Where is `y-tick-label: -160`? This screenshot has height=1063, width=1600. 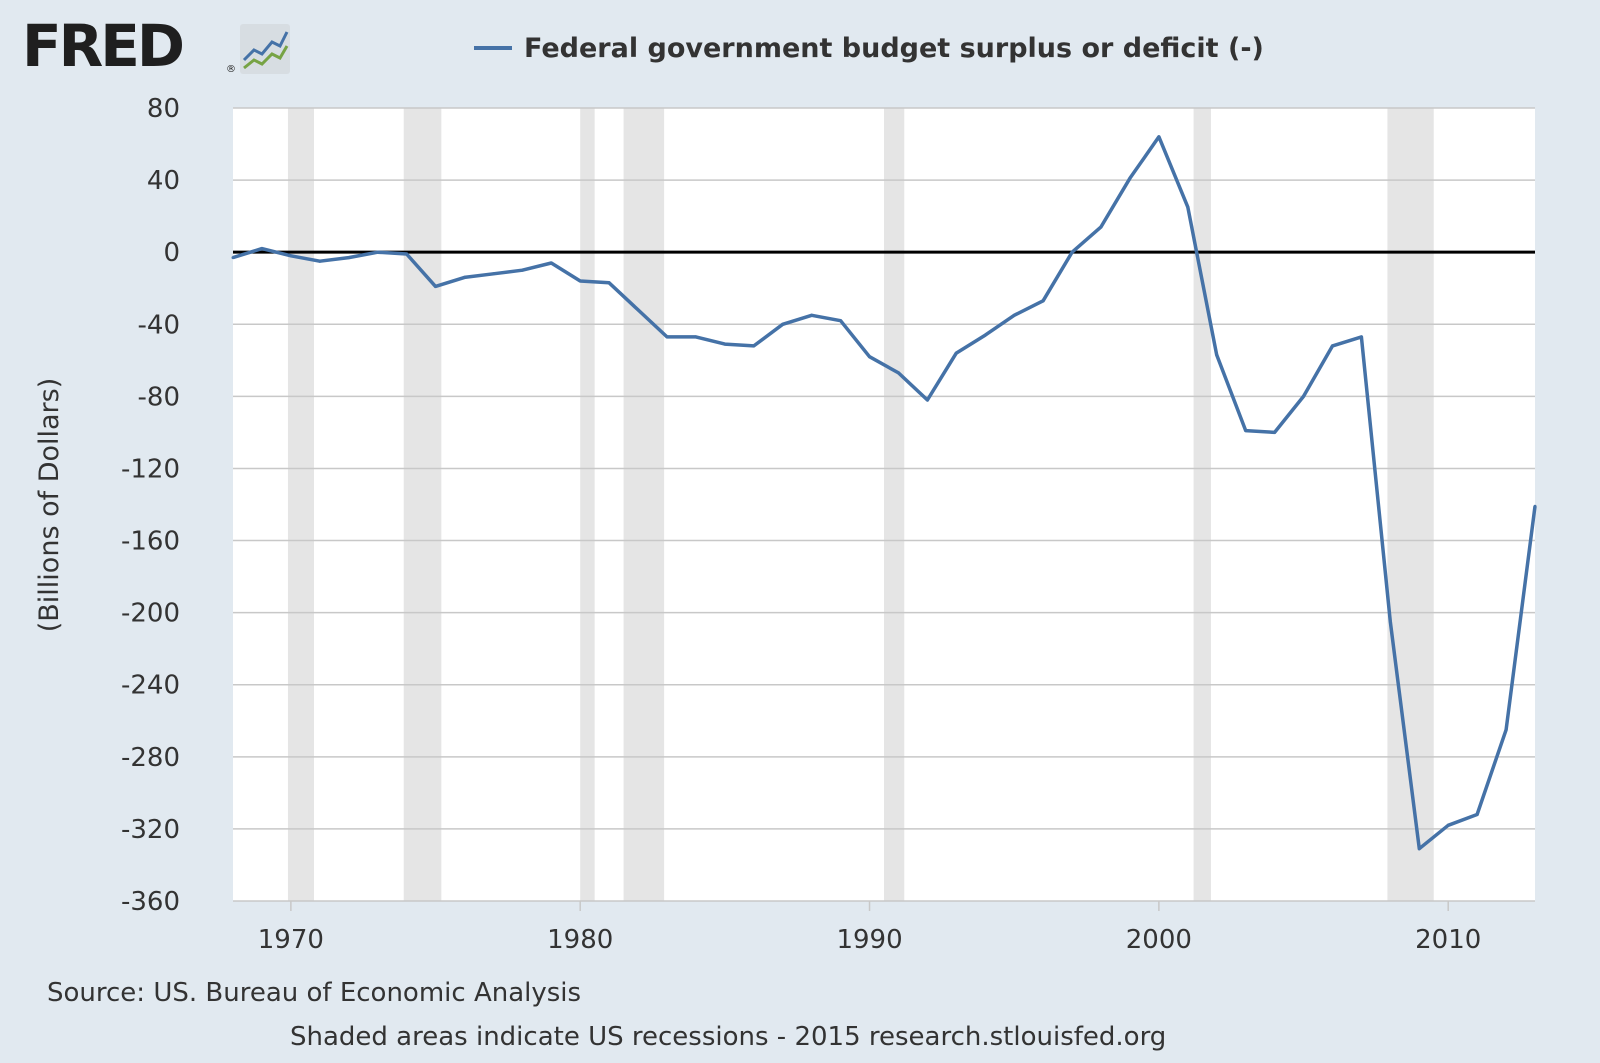
y-tick-label: -160 is located at coordinates (150, 542).